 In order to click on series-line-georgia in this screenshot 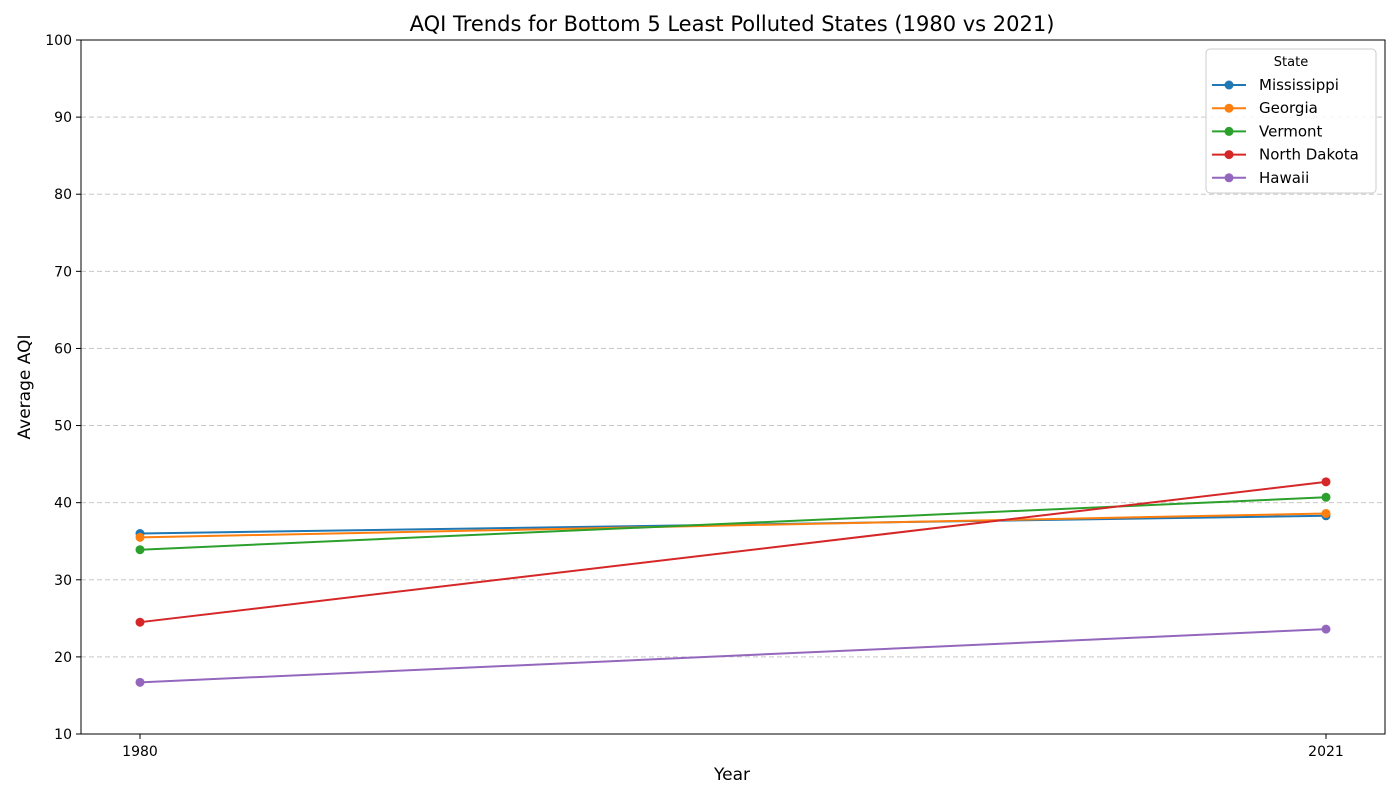, I will do `click(733, 525)`.